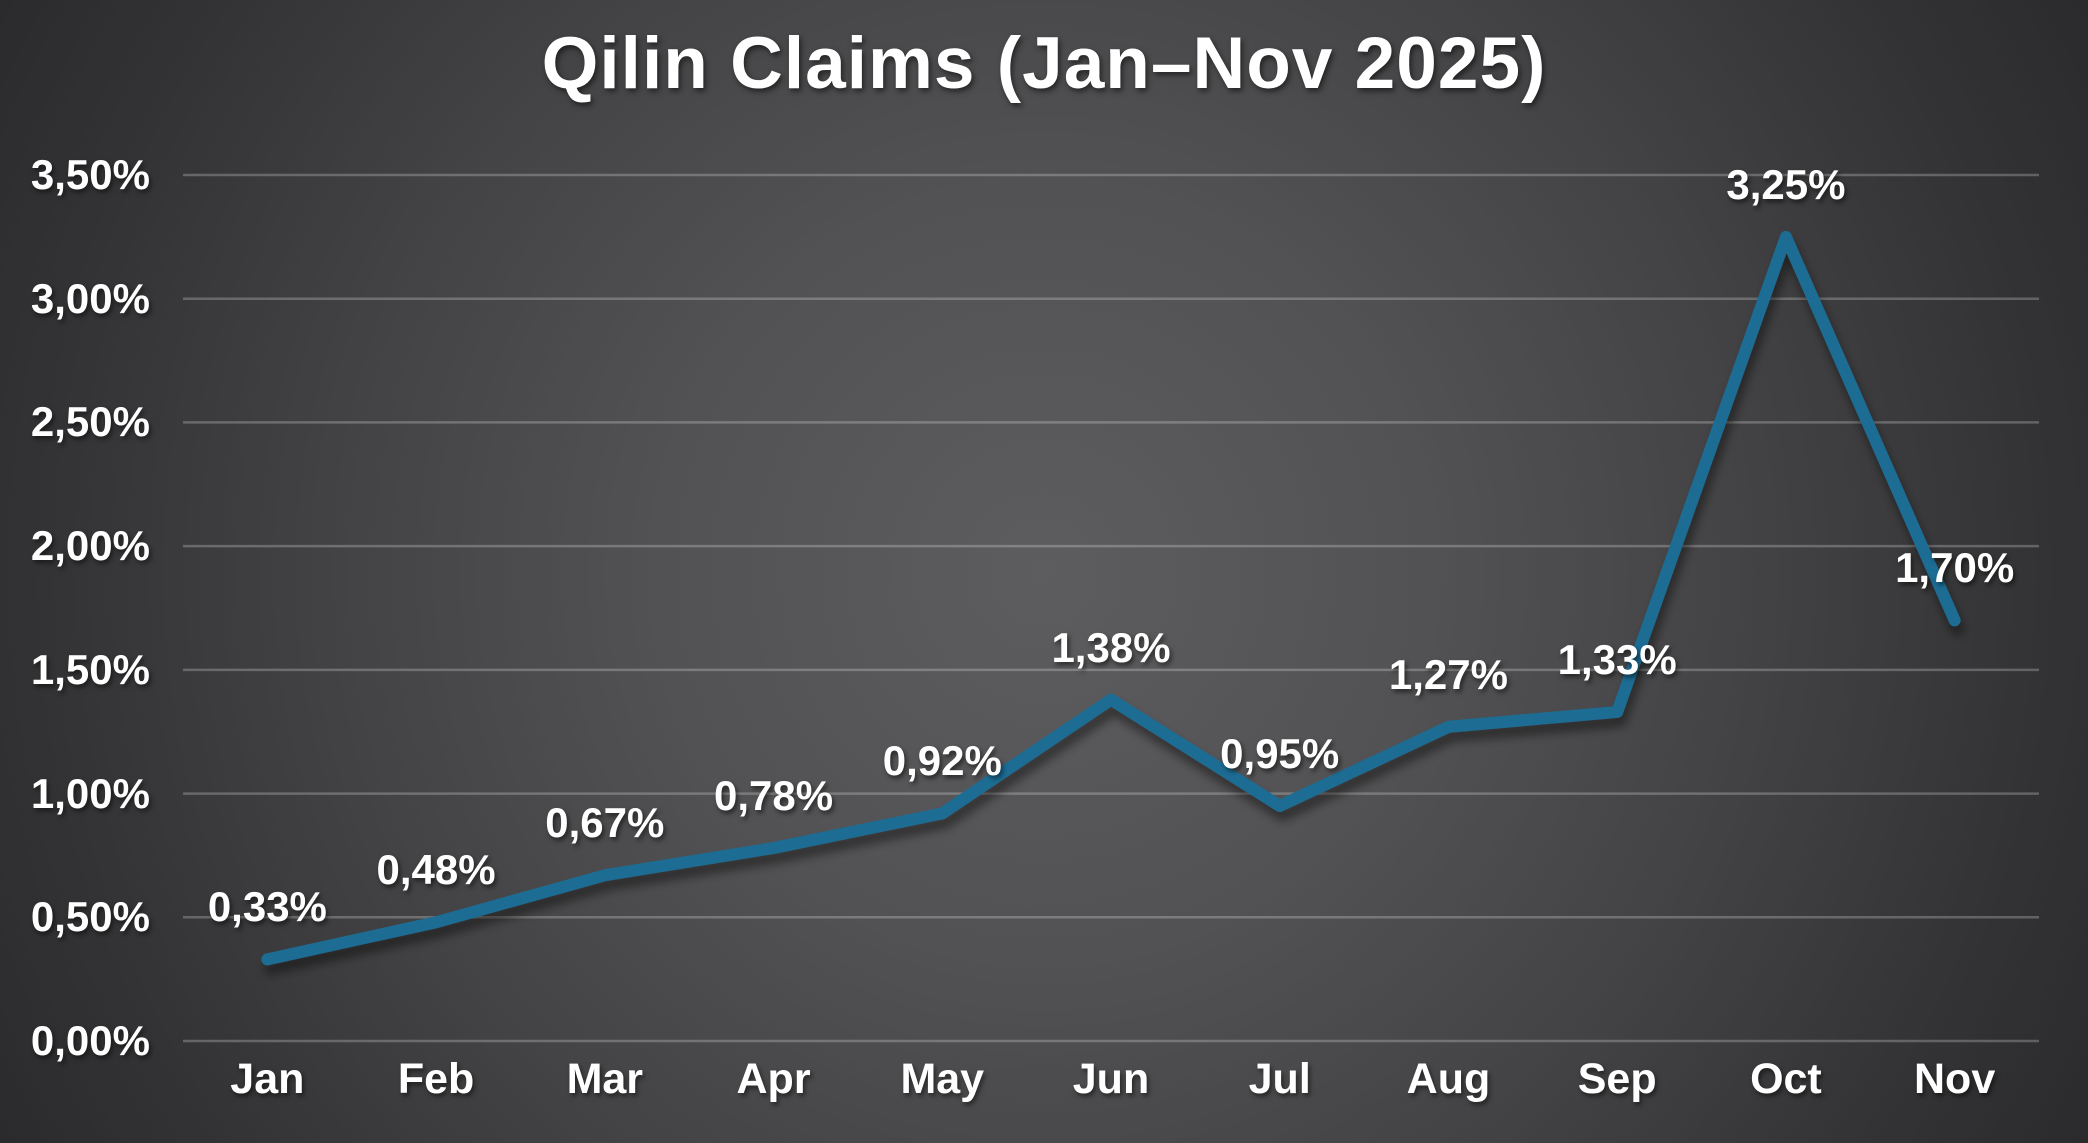 This screenshot has width=2088, height=1143. I want to click on y-axis-tick-label: 3,50%, so click(90, 174).